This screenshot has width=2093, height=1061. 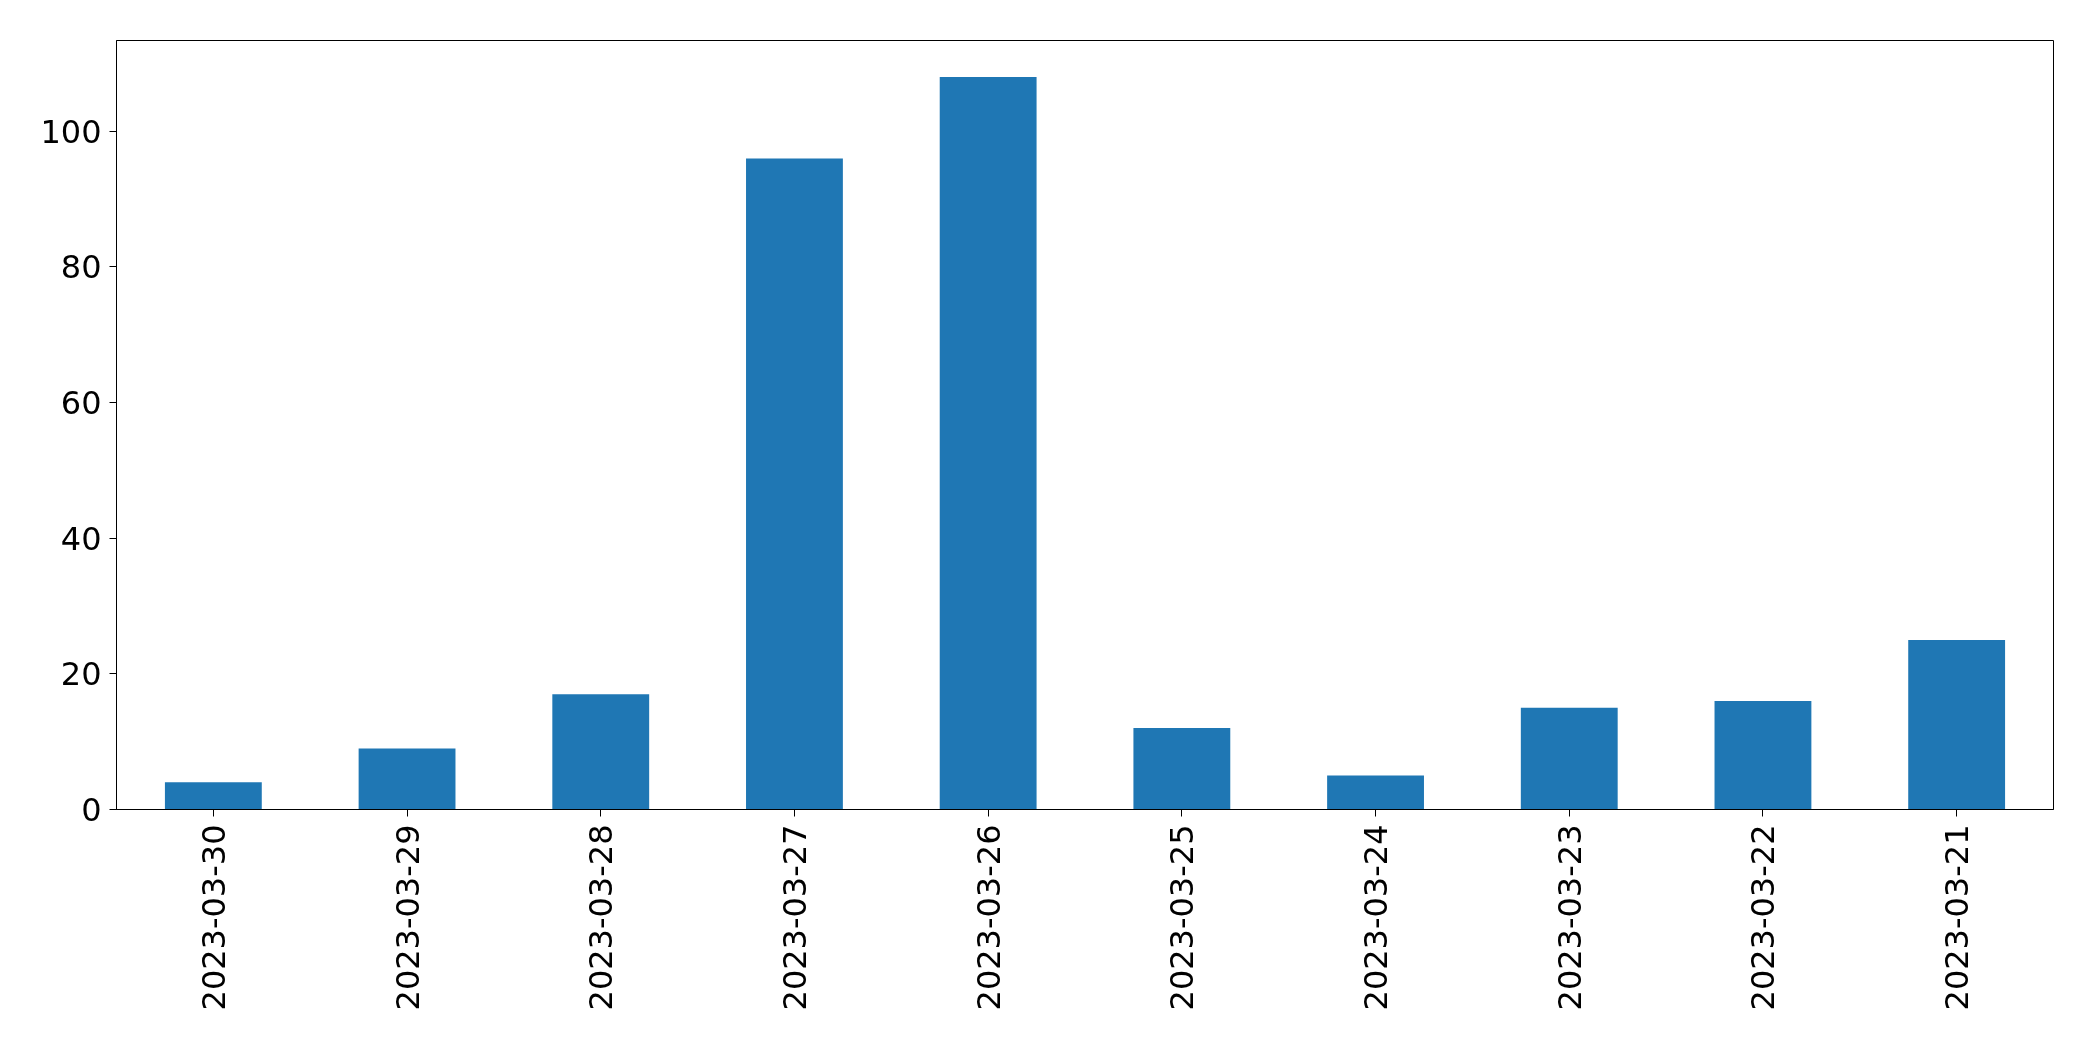 What do you see at coordinates (81, 267) in the screenshot?
I see `y-tick-label: 80` at bounding box center [81, 267].